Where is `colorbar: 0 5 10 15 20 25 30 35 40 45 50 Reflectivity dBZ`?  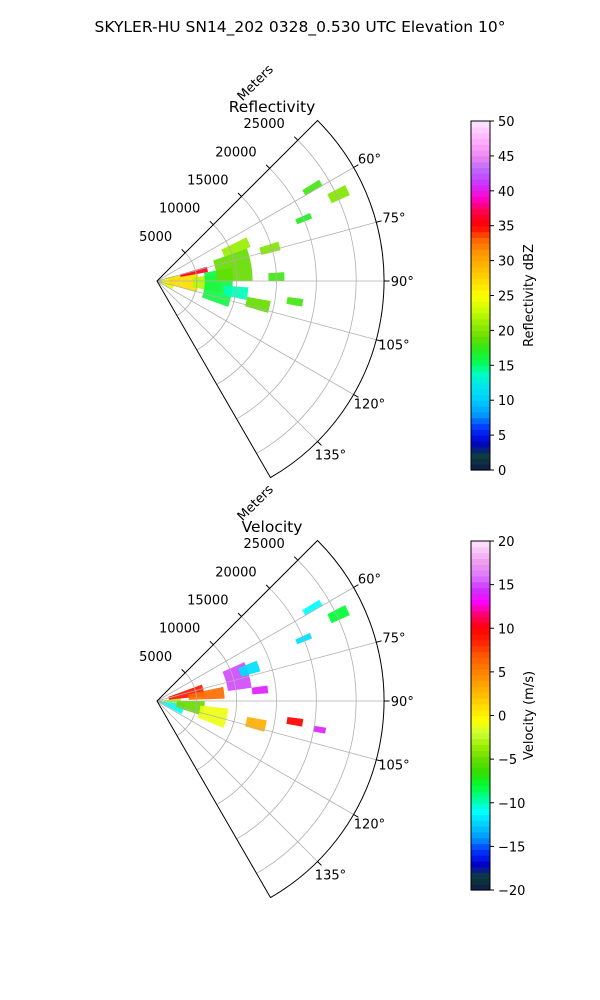
colorbar: 0 5 10 15 20 25 30 35 40 45 50 Reflectivity dBZ is located at coordinates (503, 297).